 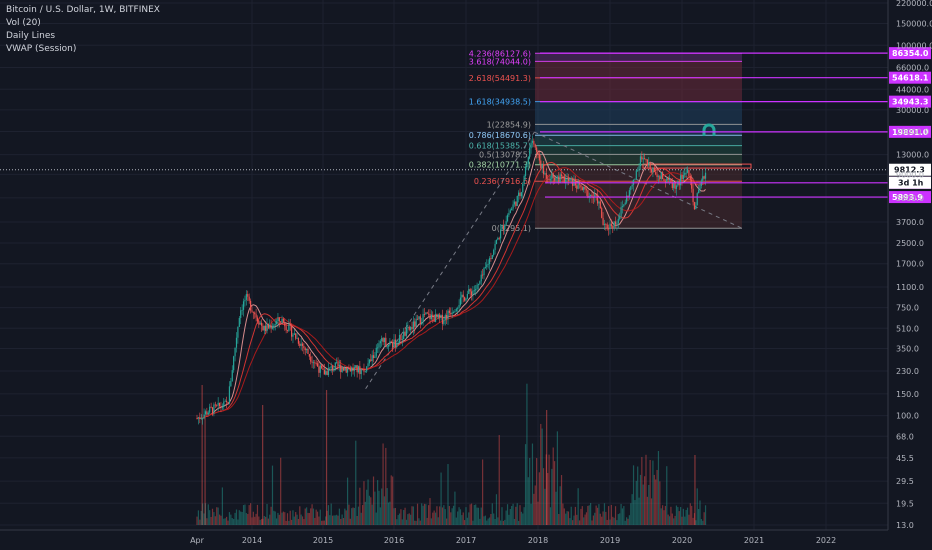 What do you see at coordinates (754, 540) in the screenshot?
I see `time-tick-label: 2021` at bounding box center [754, 540].